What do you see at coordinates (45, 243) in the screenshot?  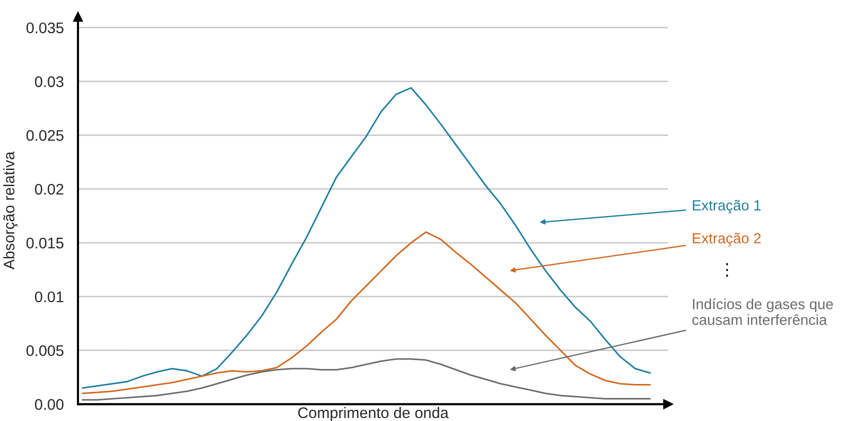 I see `y-tick-label: 0.015` at bounding box center [45, 243].